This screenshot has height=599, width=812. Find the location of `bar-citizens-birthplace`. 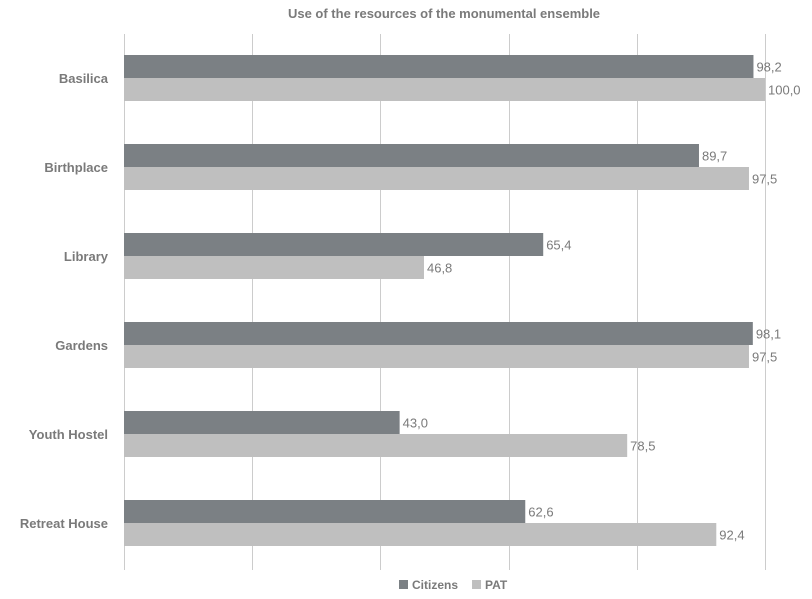

bar-citizens-birthplace is located at coordinates (411, 155).